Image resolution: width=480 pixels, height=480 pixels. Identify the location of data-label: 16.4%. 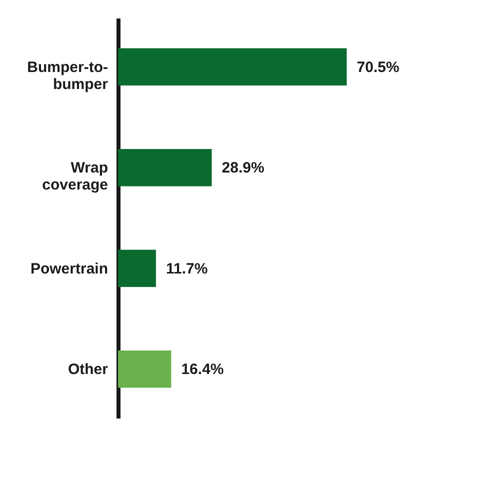
(202, 369).